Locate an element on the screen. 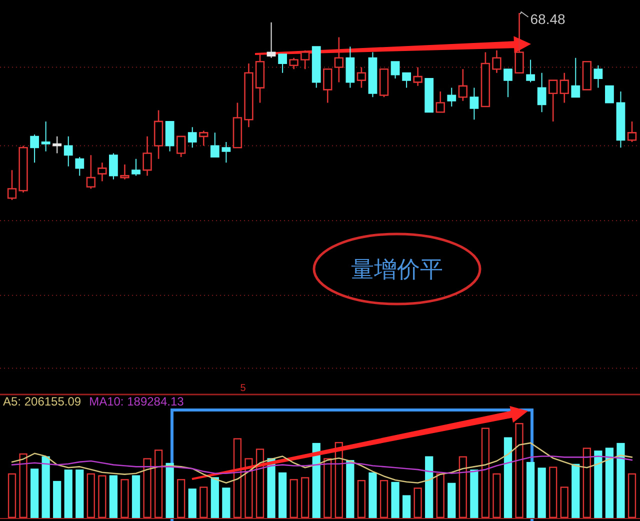  text: A5: 206155.09 is located at coordinates (42, 401).